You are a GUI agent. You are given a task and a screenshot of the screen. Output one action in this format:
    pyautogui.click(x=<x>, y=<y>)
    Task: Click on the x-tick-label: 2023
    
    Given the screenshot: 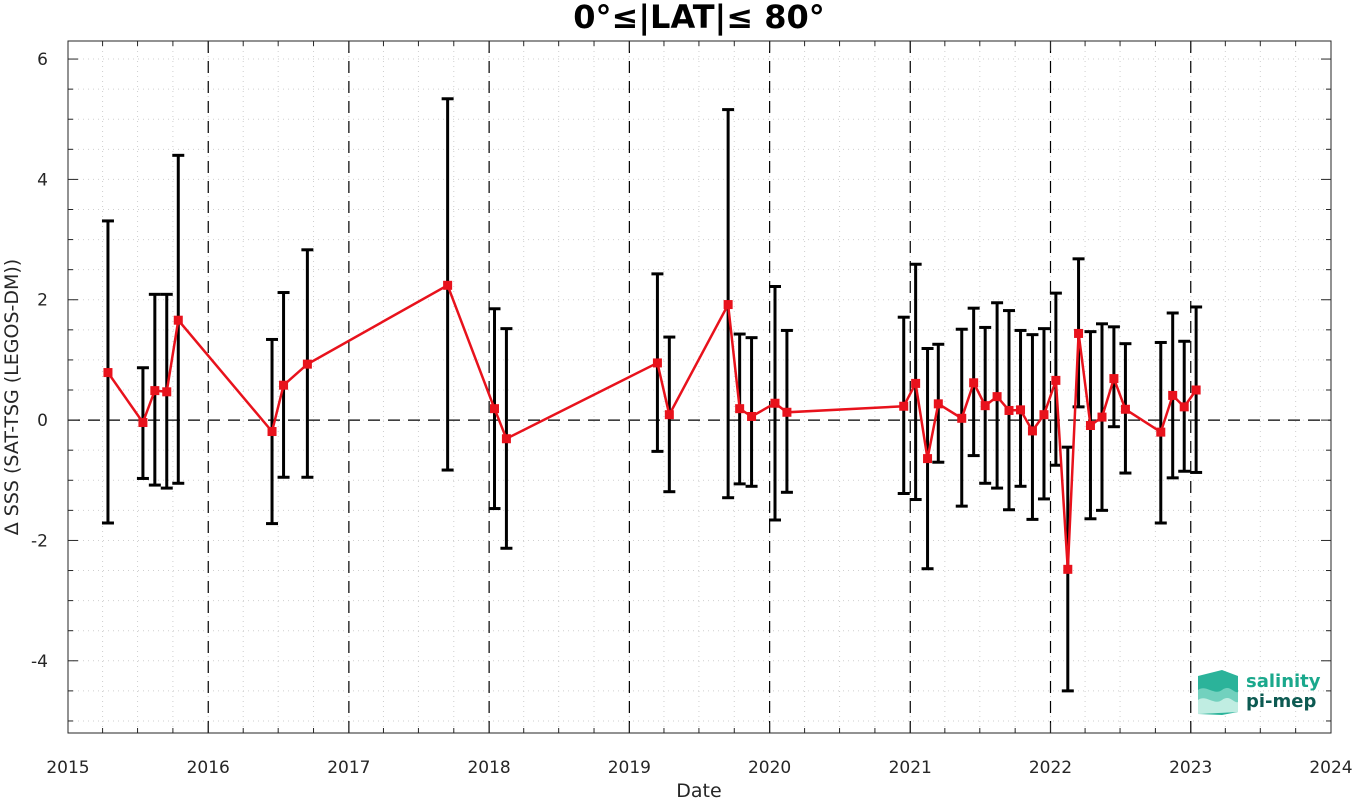 What is the action you would take?
    pyautogui.click(x=1190, y=768)
    